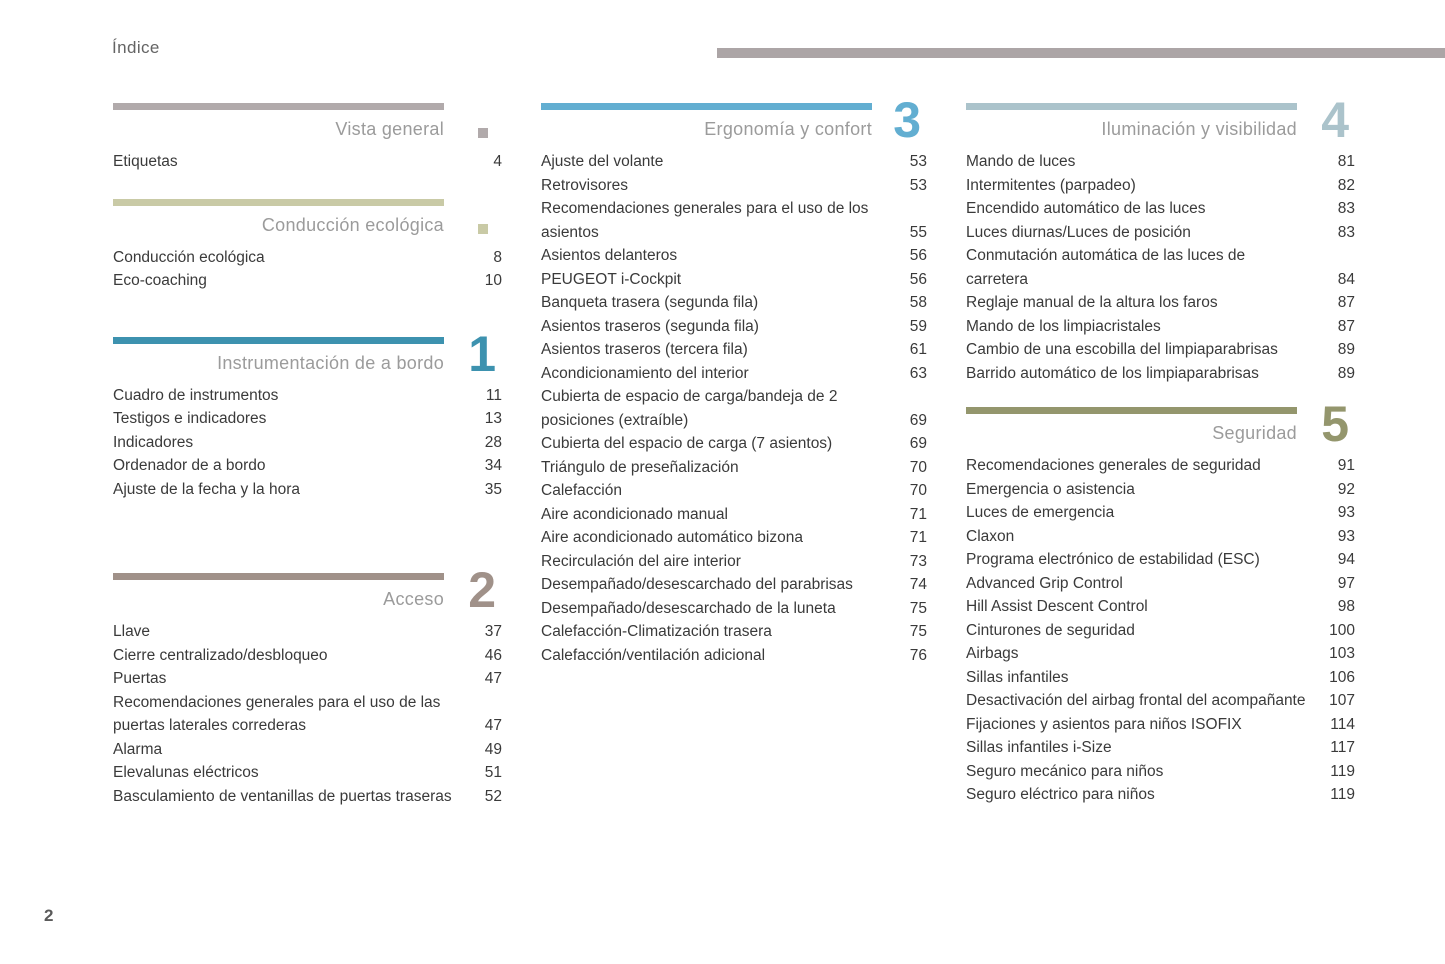 This screenshot has height=964, width=1445. What do you see at coordinates (190, 418) in the screenshot?
I see `toc-item-label: Testigos e indicadores` at bounding box center [190, 418].